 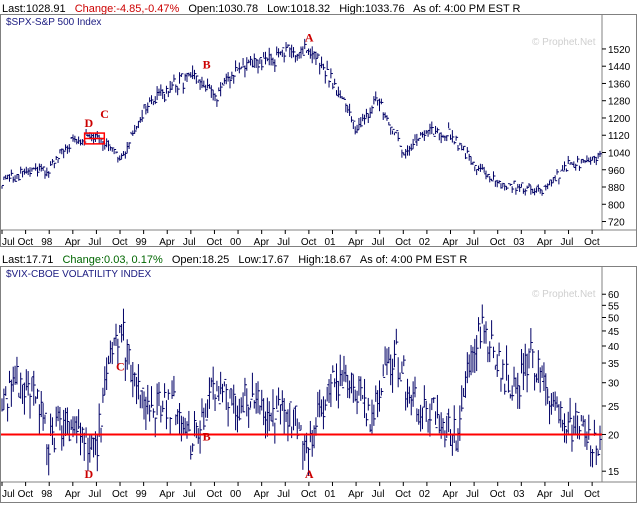 What do you see at coordinates (413, 260) in the screenshot?
I see `vix-asof: As of: 4:00 PM EST R` at bounding box center [413, 260].